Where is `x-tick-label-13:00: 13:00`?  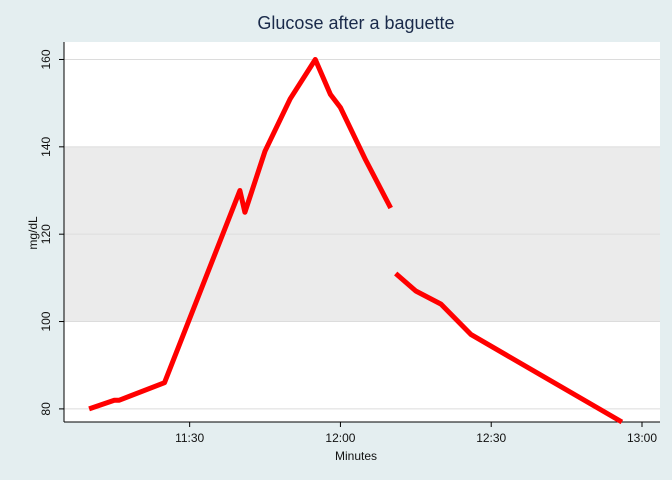 x-tick-label-13:00: 13:00 is located at coordinates (642, 438).